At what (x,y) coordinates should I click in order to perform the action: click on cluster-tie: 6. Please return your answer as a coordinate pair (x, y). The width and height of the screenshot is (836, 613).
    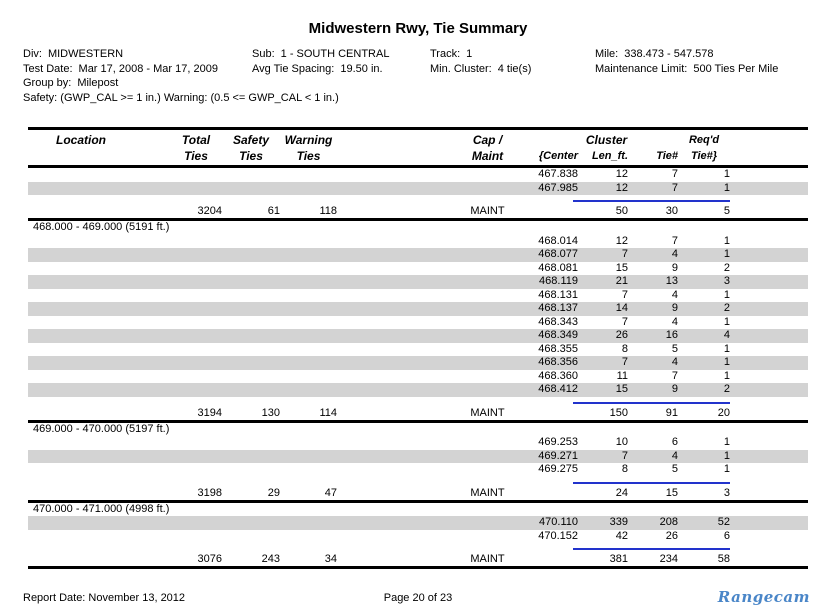
    Looking at the image, I should click on (674, 442).